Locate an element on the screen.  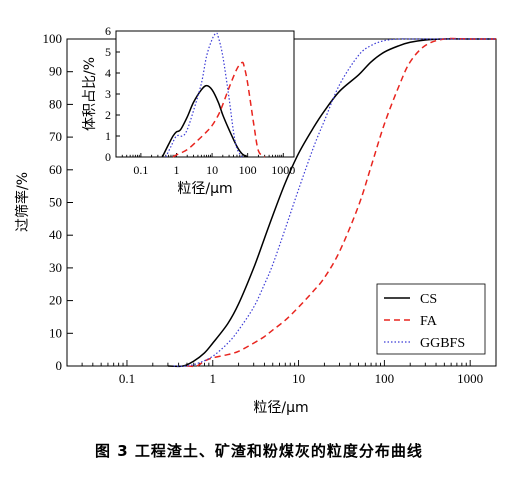
inset-y-axis-label: 体积占比/% is located at coordinates (90, 94).